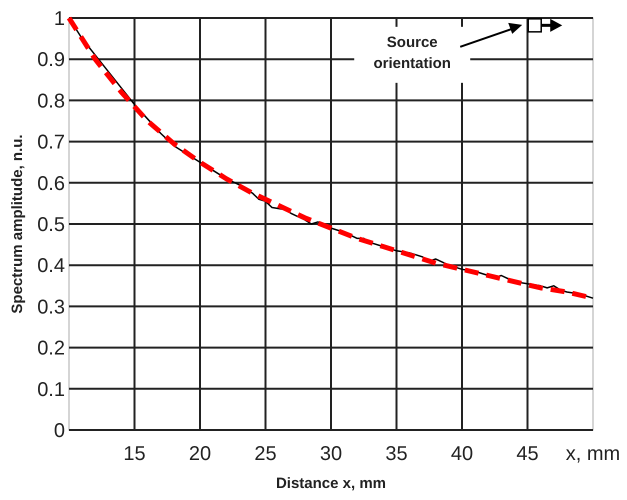 This screenshot has height=500, width=627. Describe the element at coordinates (51, 60) in the screenshot. I see `y-tick-label: 0.9` at that location.